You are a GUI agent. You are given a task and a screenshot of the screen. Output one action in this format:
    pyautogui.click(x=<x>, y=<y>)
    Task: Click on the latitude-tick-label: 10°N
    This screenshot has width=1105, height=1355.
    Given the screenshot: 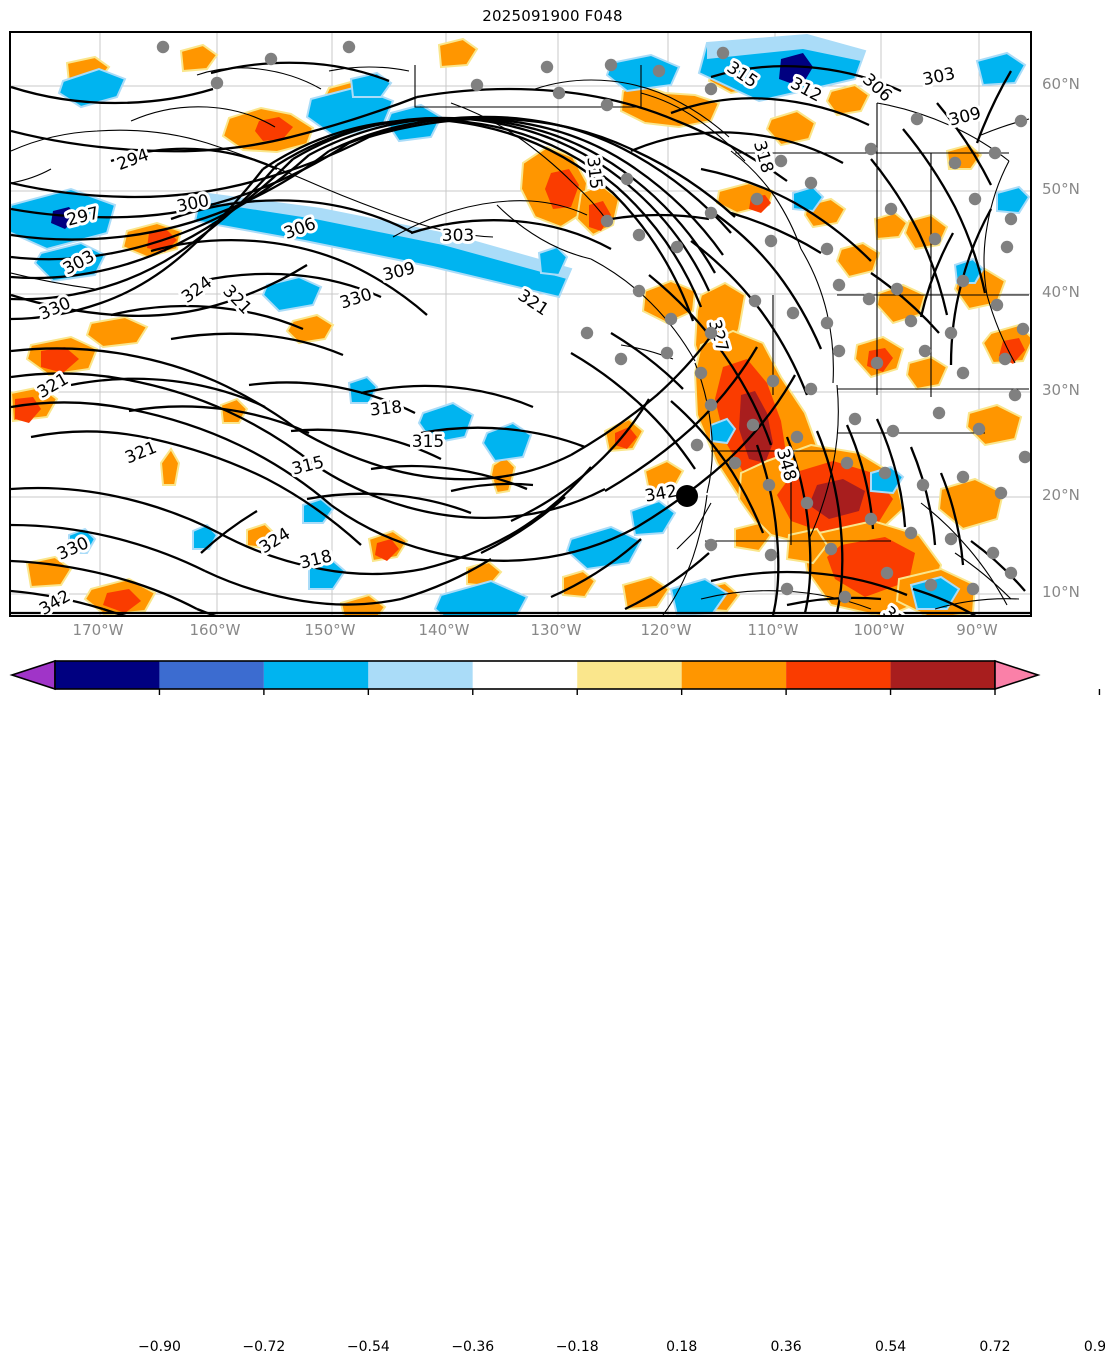 What is the action you would take?
    pyautogui.click(x=1061, y=592)
    